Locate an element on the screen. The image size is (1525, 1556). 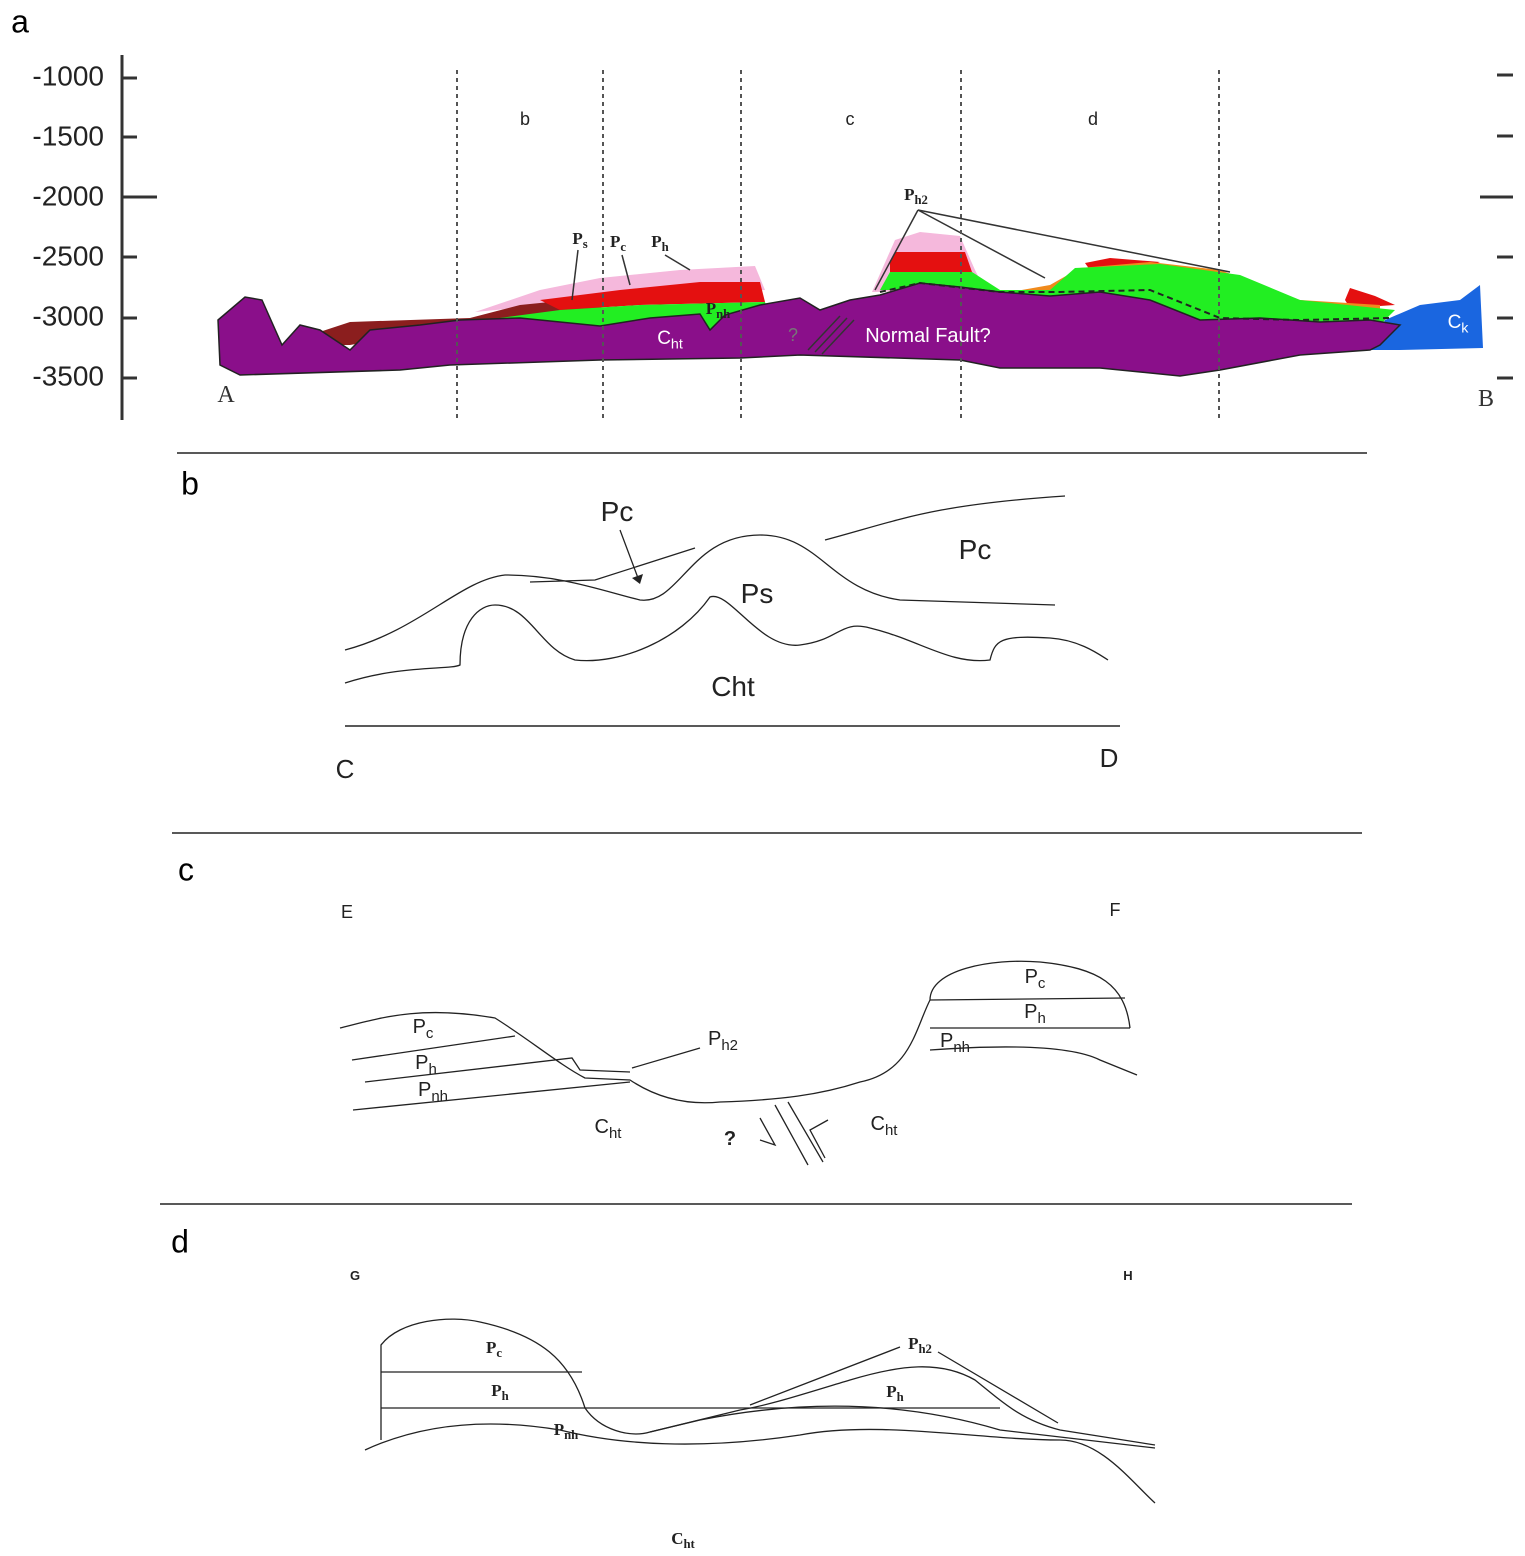
label-text: Cht is located at coordinates (733, 686).